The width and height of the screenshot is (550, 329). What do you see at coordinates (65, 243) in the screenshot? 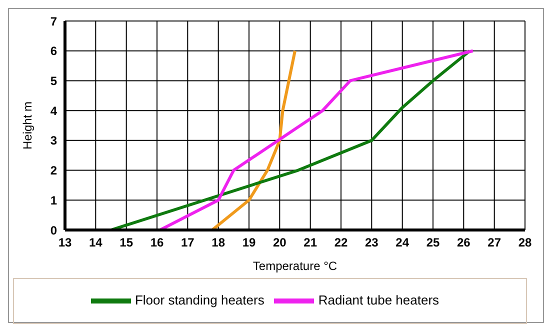
I see `x-tick-label: 13` at bounding box center [65, 243].